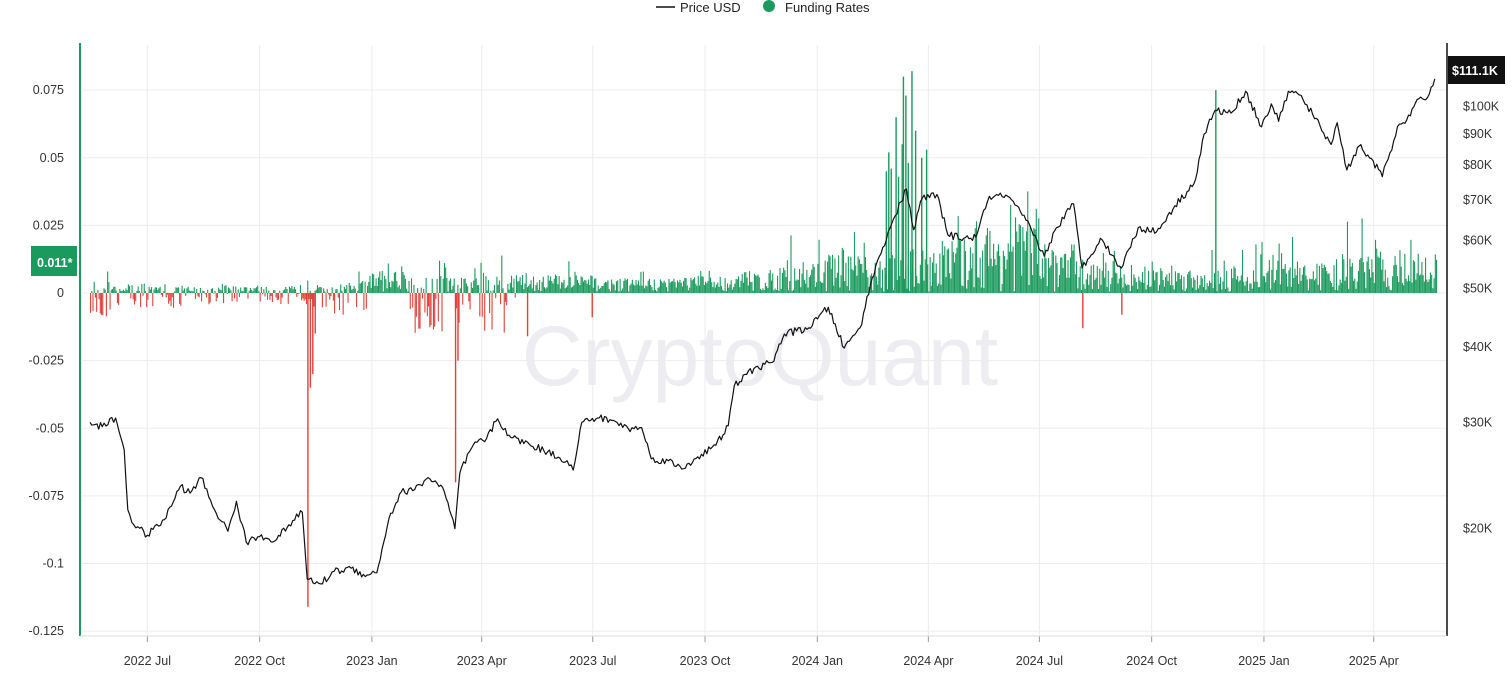 The height and width of the screenshot is (677, 1512). What do you see at coordinates (710, 7) in the screenshot?
I see `price-legend-label: Price USD` at bounding box center [710, 7].